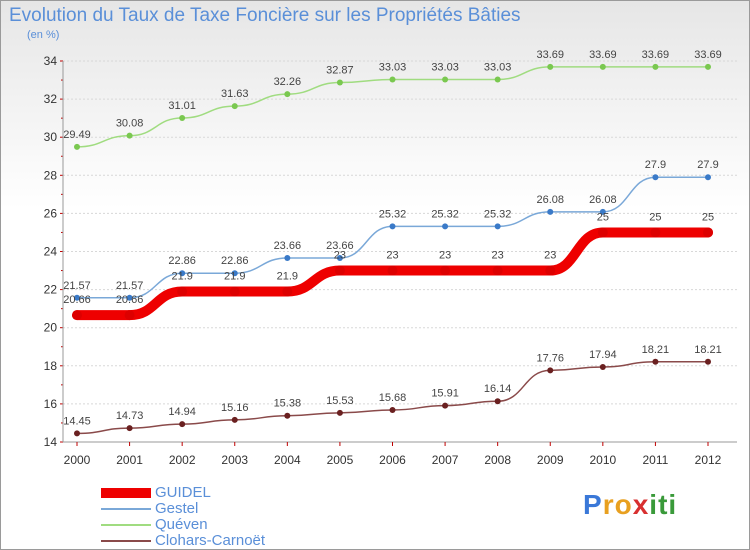 The image size is (750, 550). I want to click on data-label: 14.73, so click(130, 416).